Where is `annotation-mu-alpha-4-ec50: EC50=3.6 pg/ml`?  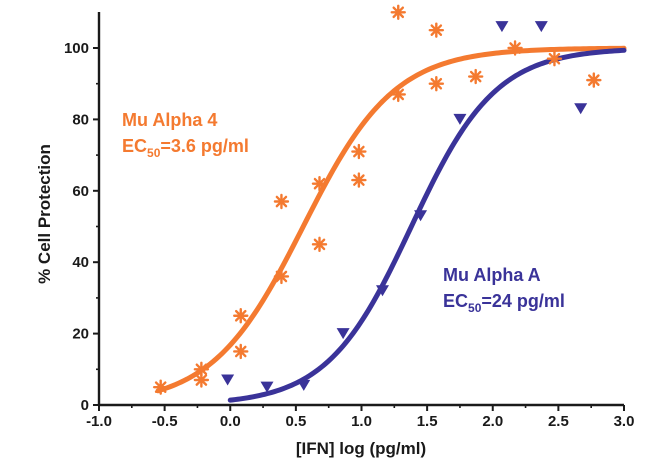 annotation-mu-alpha-4-ec50: EC50=3.6 pg/ml is located at coordinates (185, 148).